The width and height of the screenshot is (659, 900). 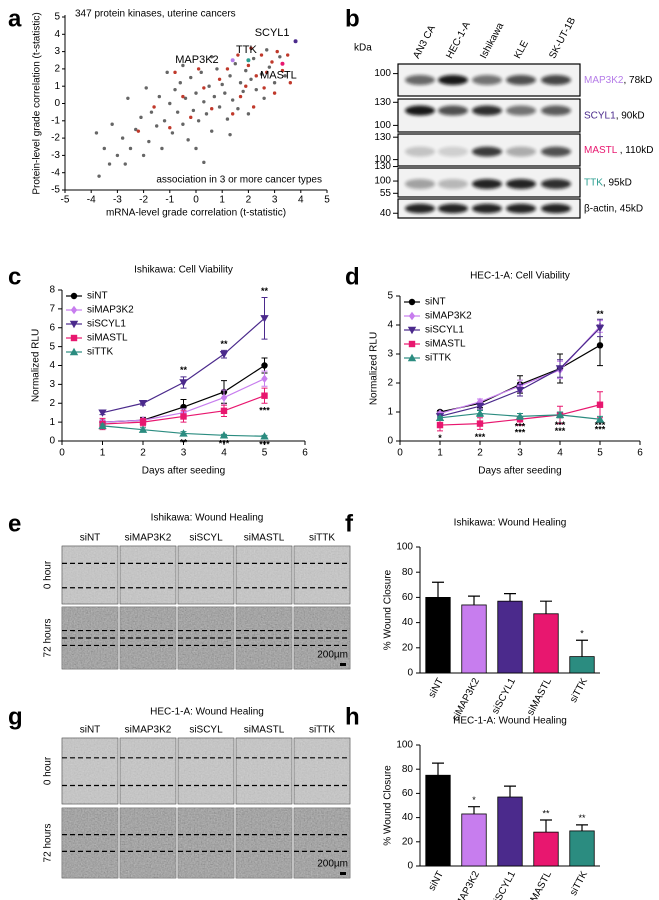 I want to click on y-tick-label: -4, so click(x=55, y=172).